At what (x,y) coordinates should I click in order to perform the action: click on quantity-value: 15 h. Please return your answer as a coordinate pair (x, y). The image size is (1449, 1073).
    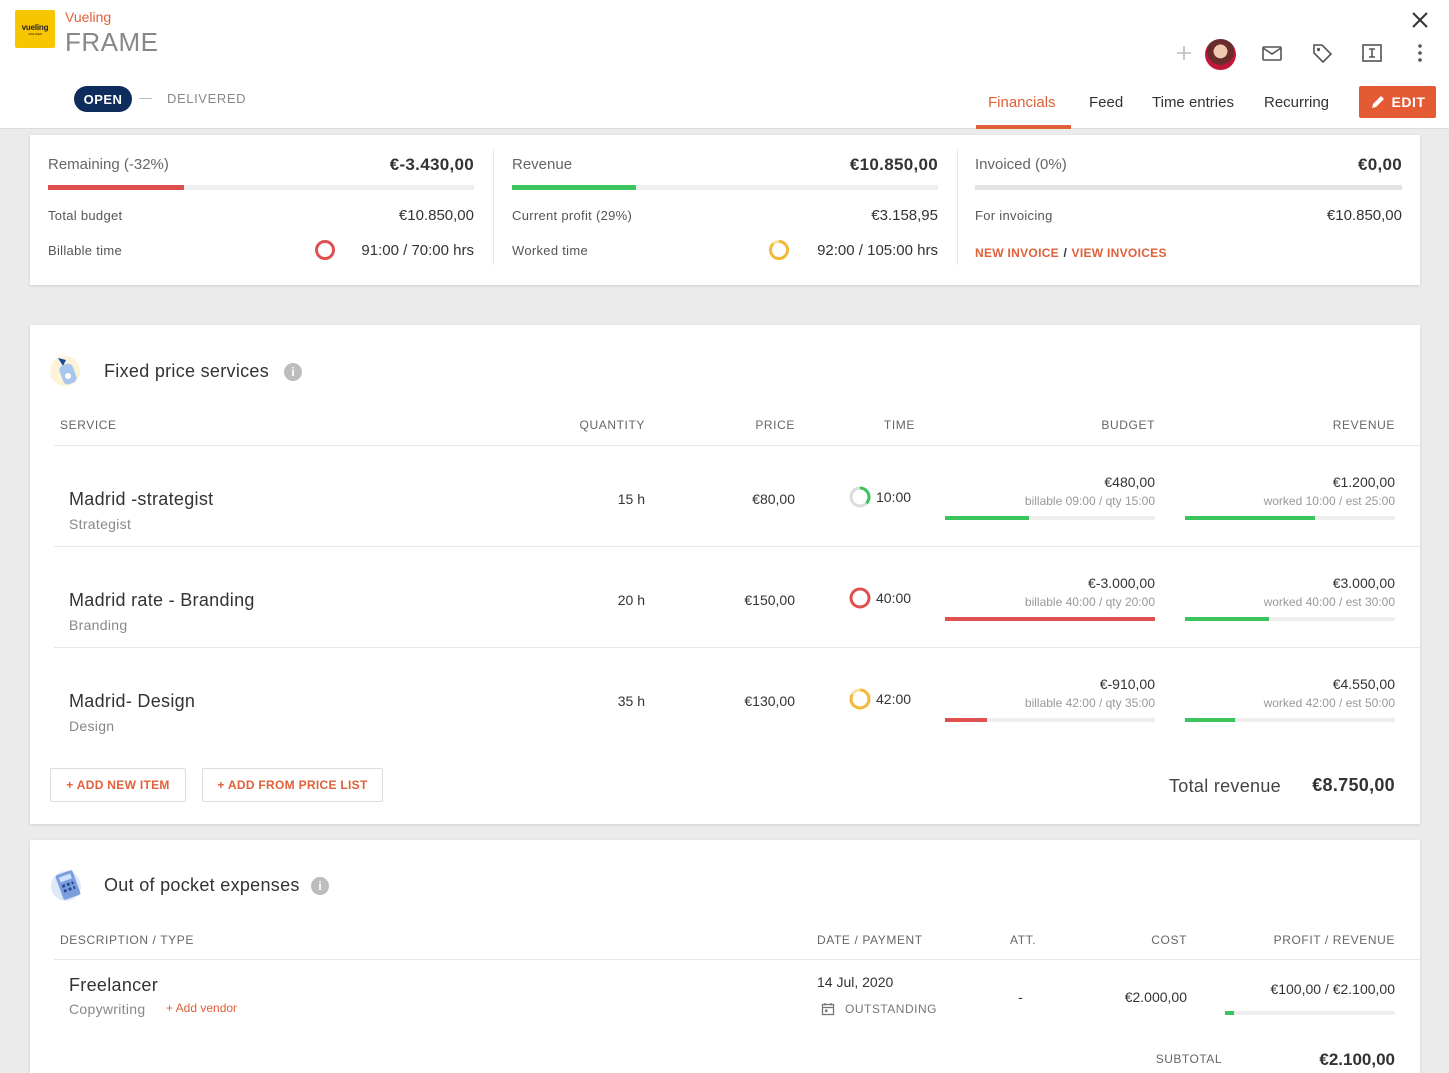
    Looking at the image, I should click on (631, 499).